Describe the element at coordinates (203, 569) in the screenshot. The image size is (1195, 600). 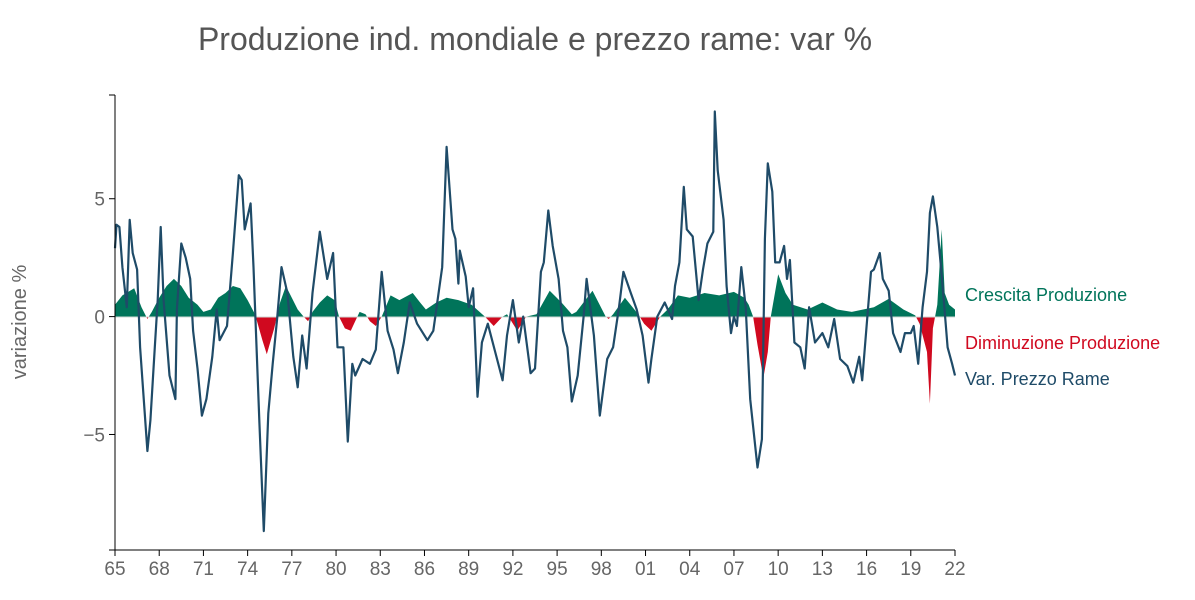
I see `x-tick-label: 71` at that location.